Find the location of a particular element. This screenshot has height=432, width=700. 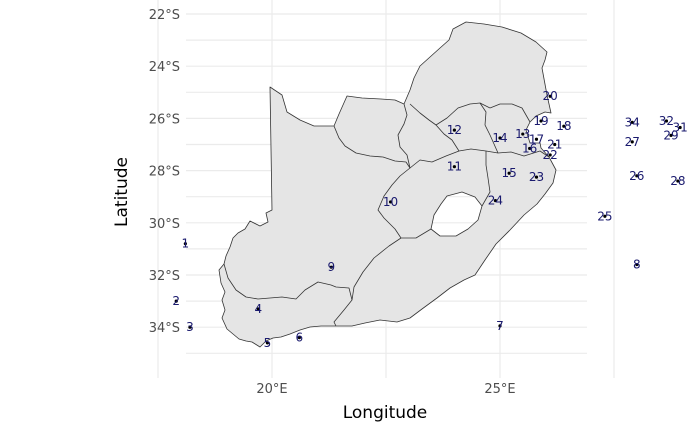

site-label: 27 is located at coordinates (632, 142).